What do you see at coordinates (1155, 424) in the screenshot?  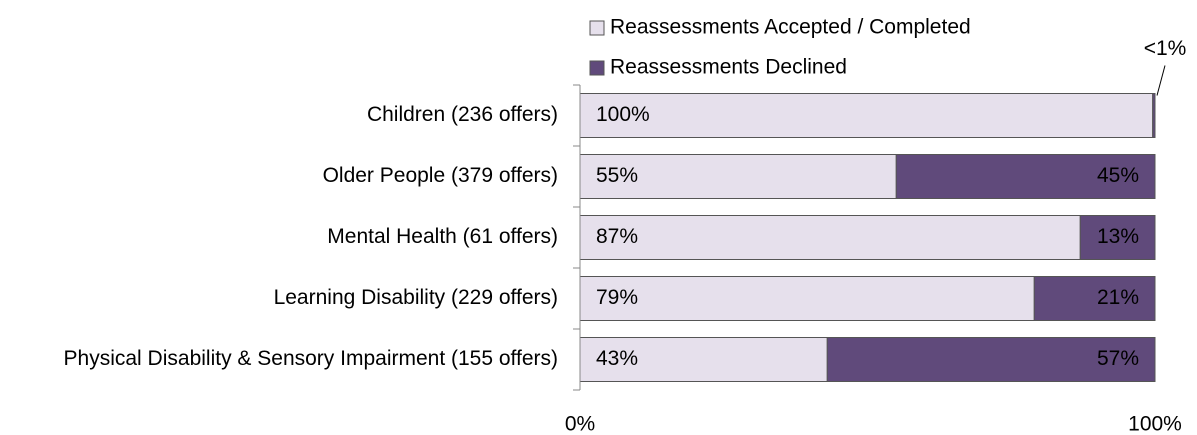 I see `x-tick-label: 100%` at bounding box center [1155, 424].